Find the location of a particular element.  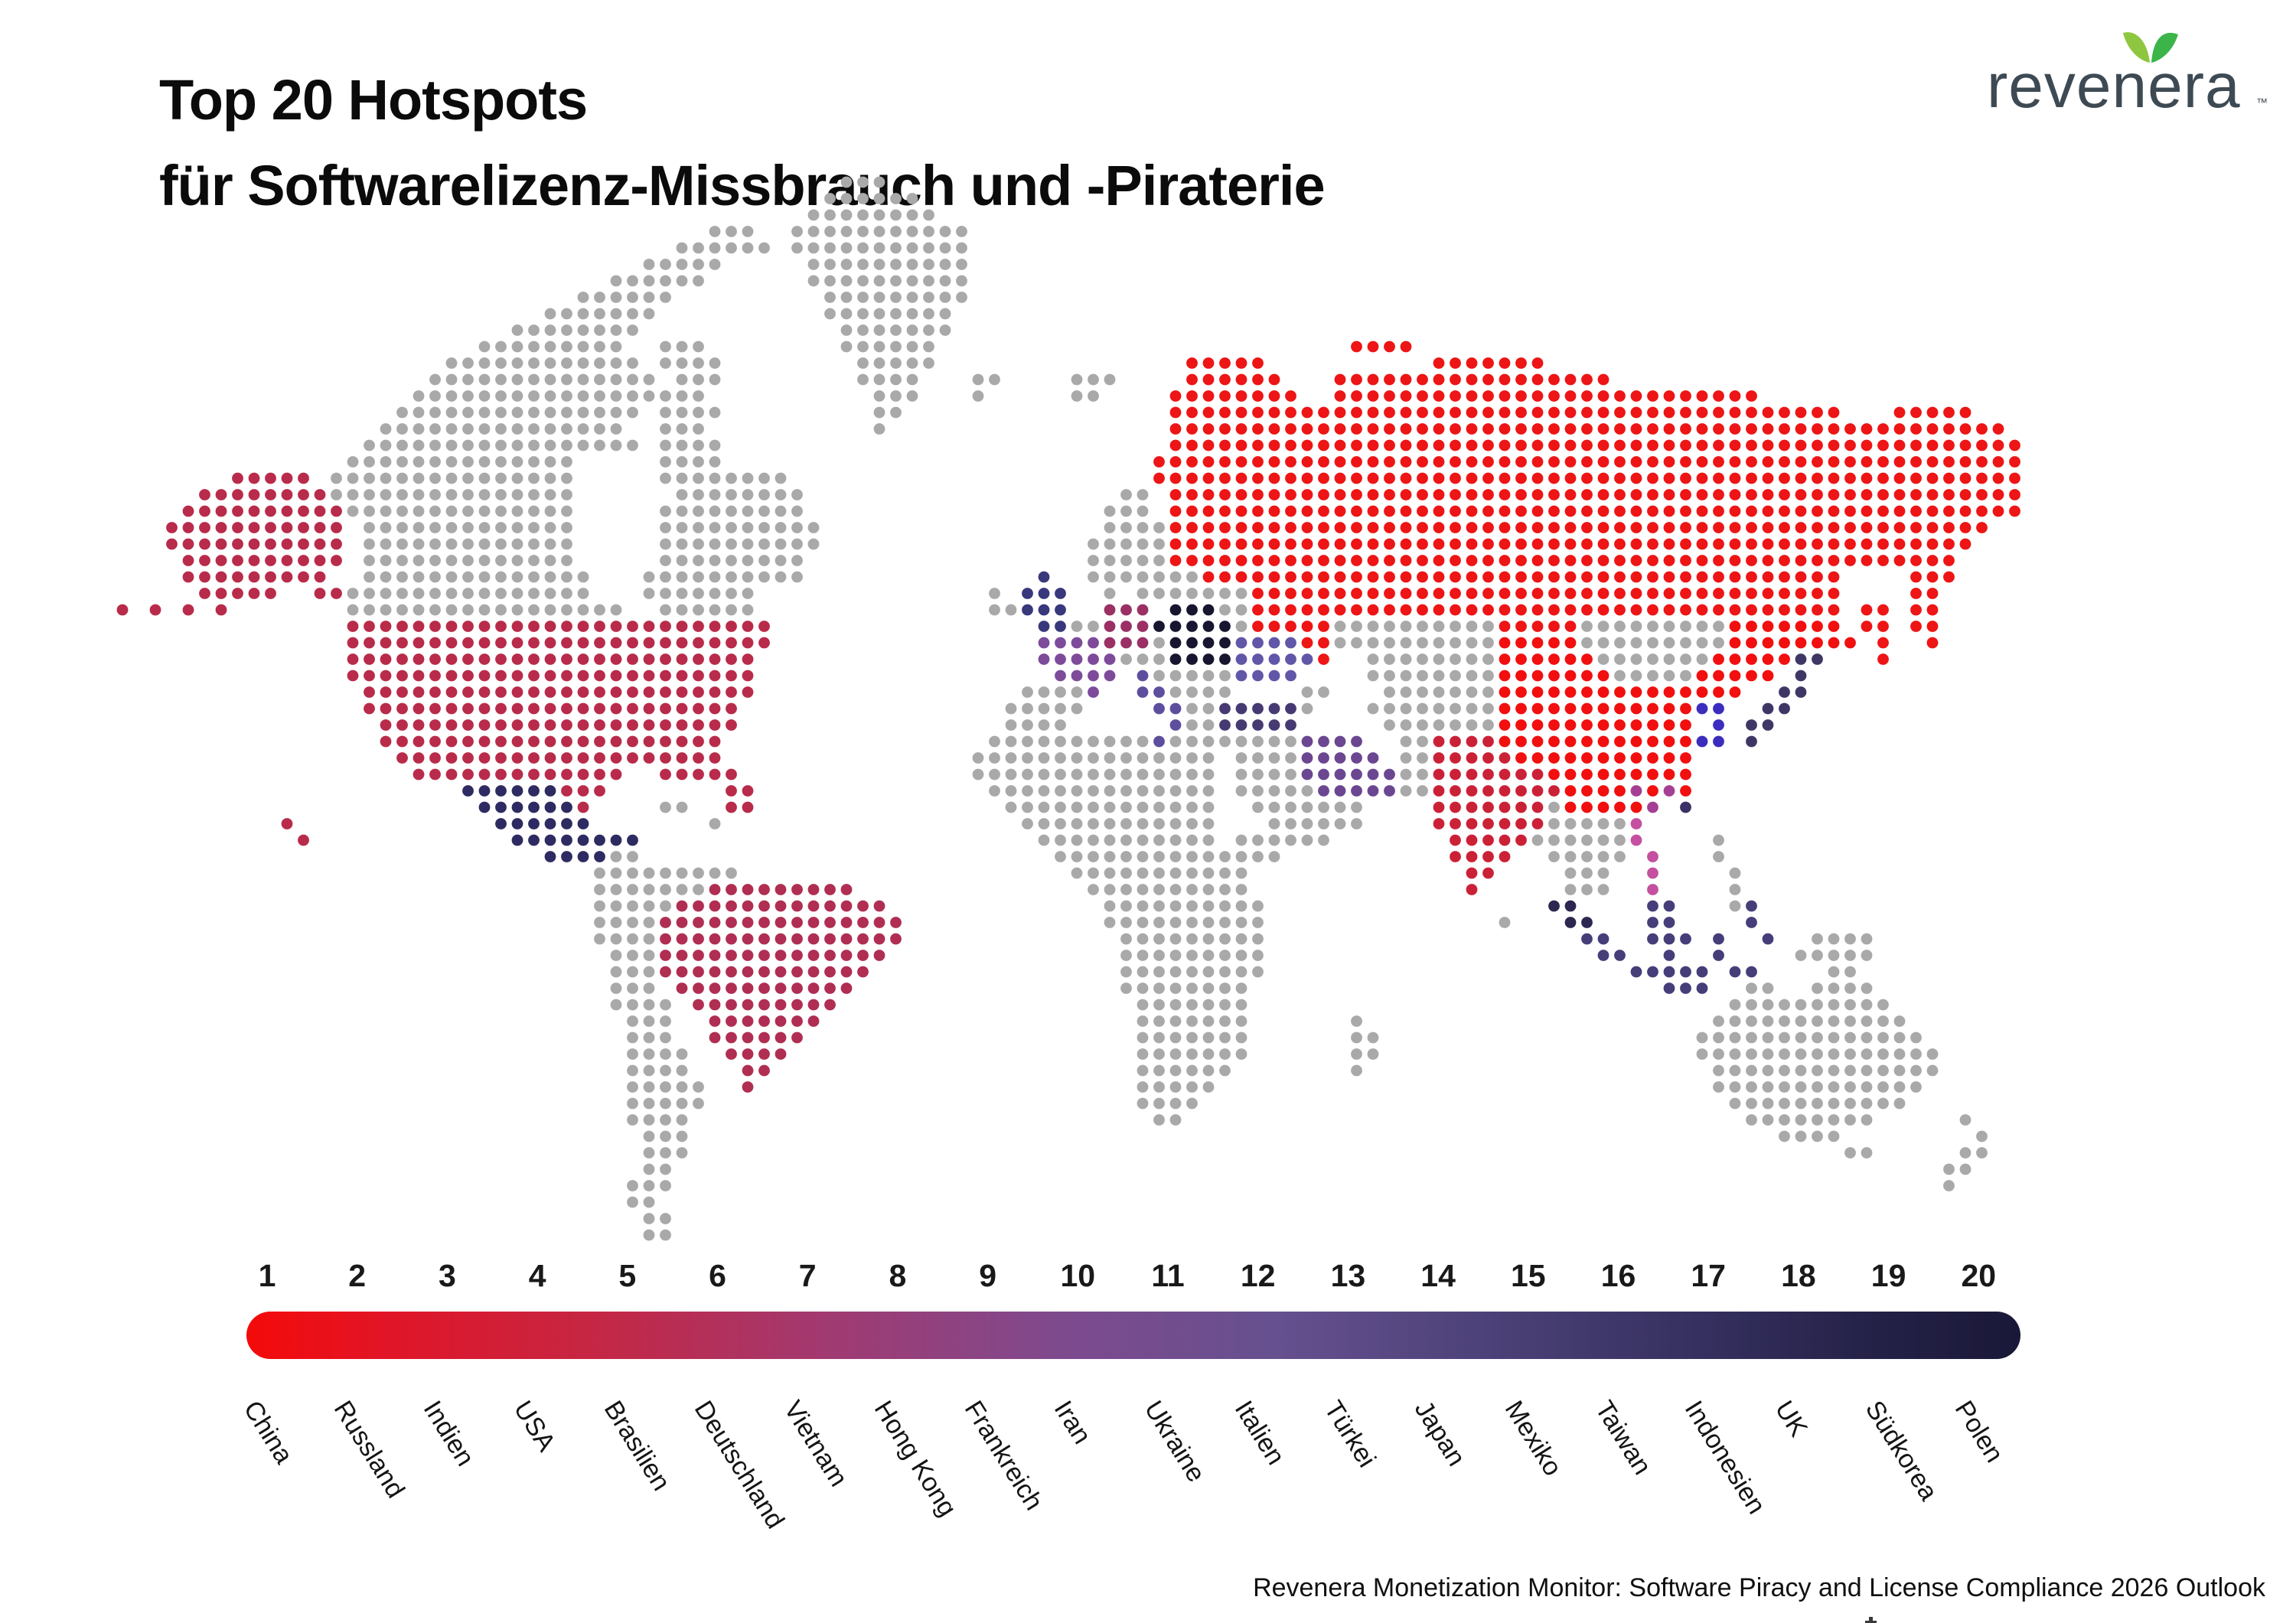

map-dot-Italien is located at coordinates (1159, 708).